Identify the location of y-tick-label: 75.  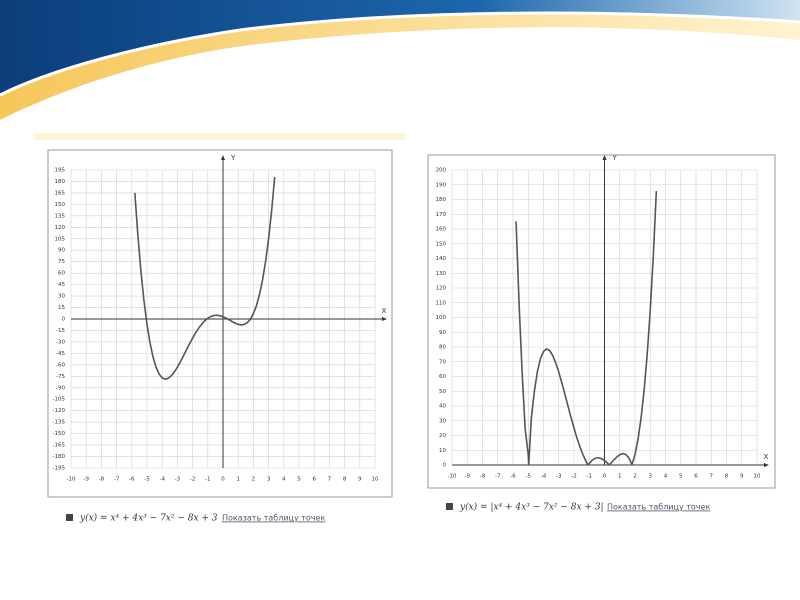
(61, 262).